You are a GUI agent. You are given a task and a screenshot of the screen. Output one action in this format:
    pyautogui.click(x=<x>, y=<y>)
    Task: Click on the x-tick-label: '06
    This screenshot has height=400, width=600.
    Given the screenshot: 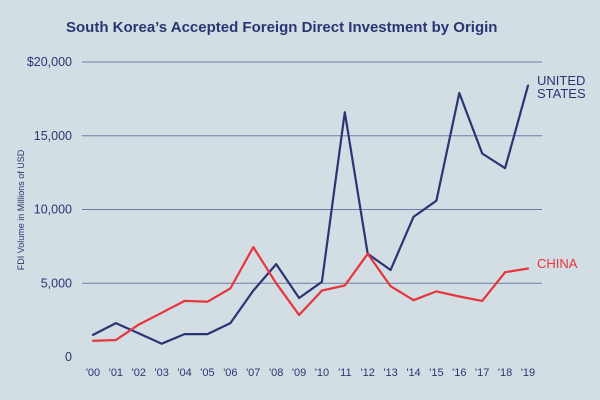 What is the action you would take?
    pyautogui.click(x=230, y=373)
    